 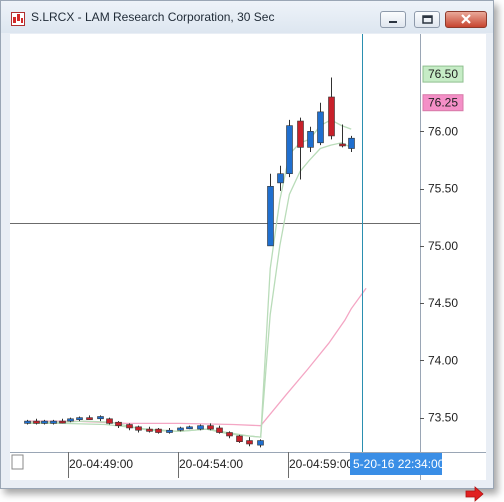 I want to click on time-axis-label: 20-04:49:00, so click(x=101, y=464).